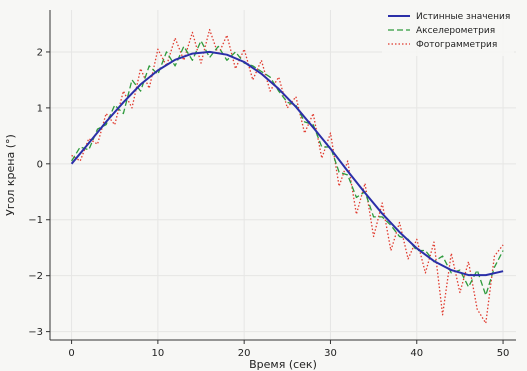 The image size is (527, 371). Describe the element at coordinates (330, 353) in the screenshot. I see `x-tick-label: 30` at that location.